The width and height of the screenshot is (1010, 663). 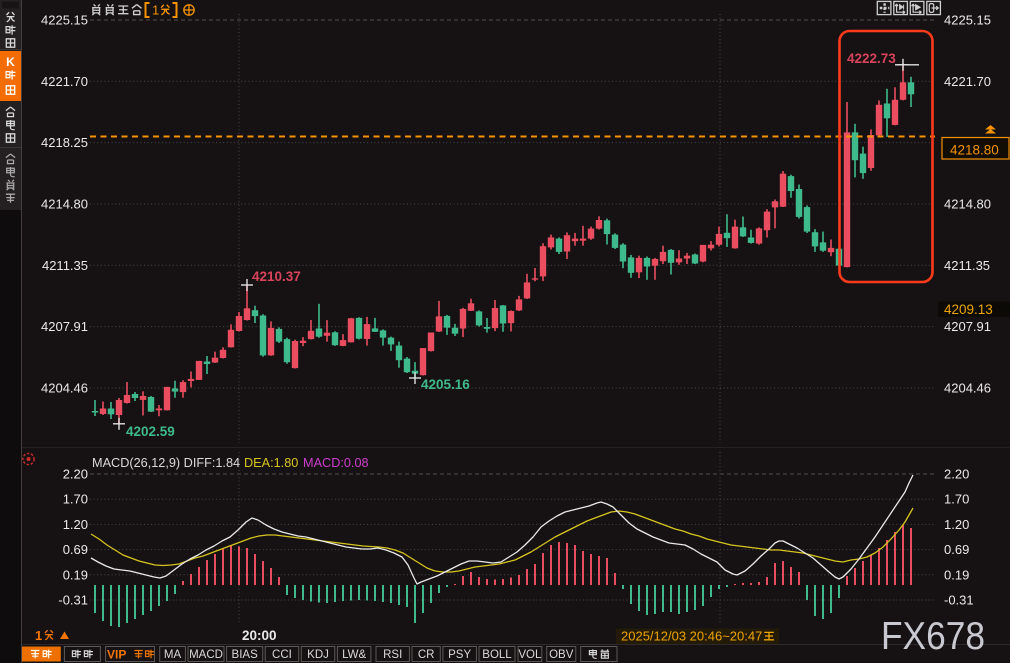 I want to click on svg-text: RSI, so click(x=392, y=655).